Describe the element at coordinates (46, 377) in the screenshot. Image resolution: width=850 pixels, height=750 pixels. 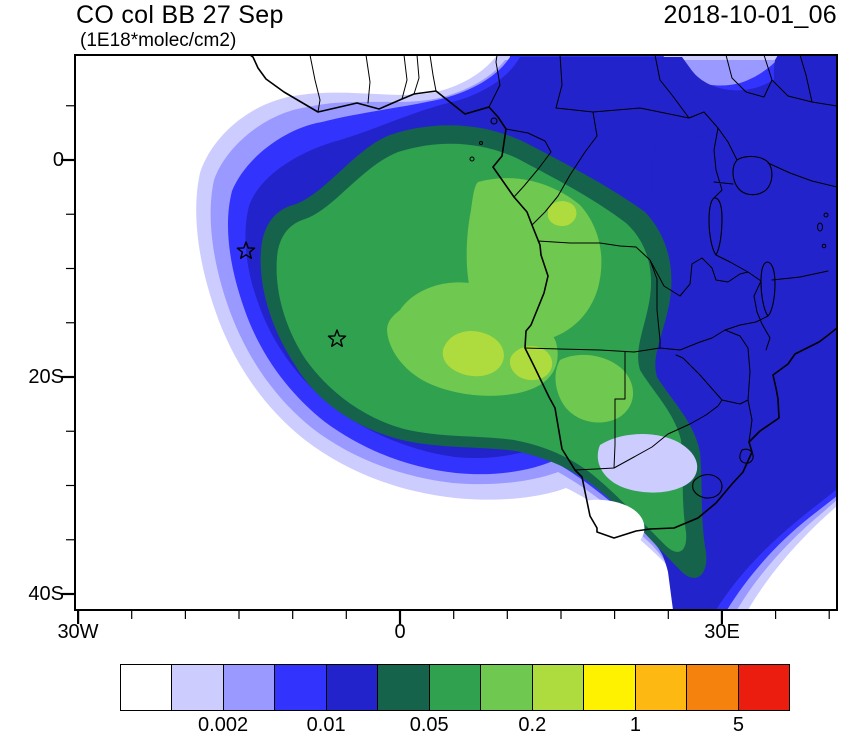
I see `y-axis-label-20s: 20S` at that location.